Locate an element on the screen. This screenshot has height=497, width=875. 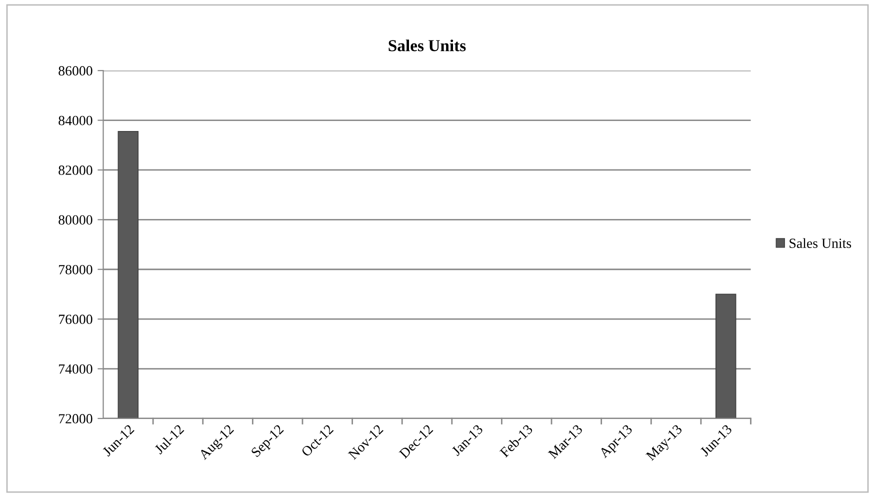
legend-label: Sales Units is located at coordinates (821, 243).